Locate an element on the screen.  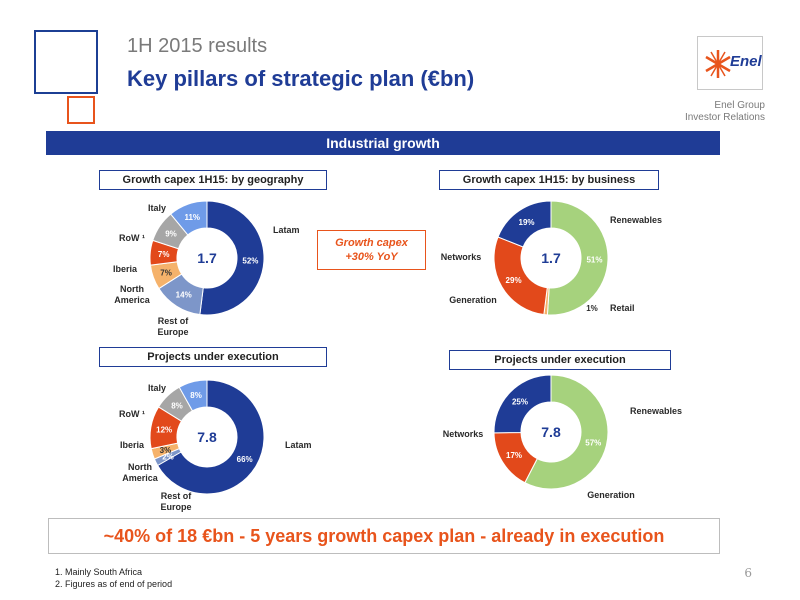
pct-north-america: 3% is located at coordinates (166, 450).